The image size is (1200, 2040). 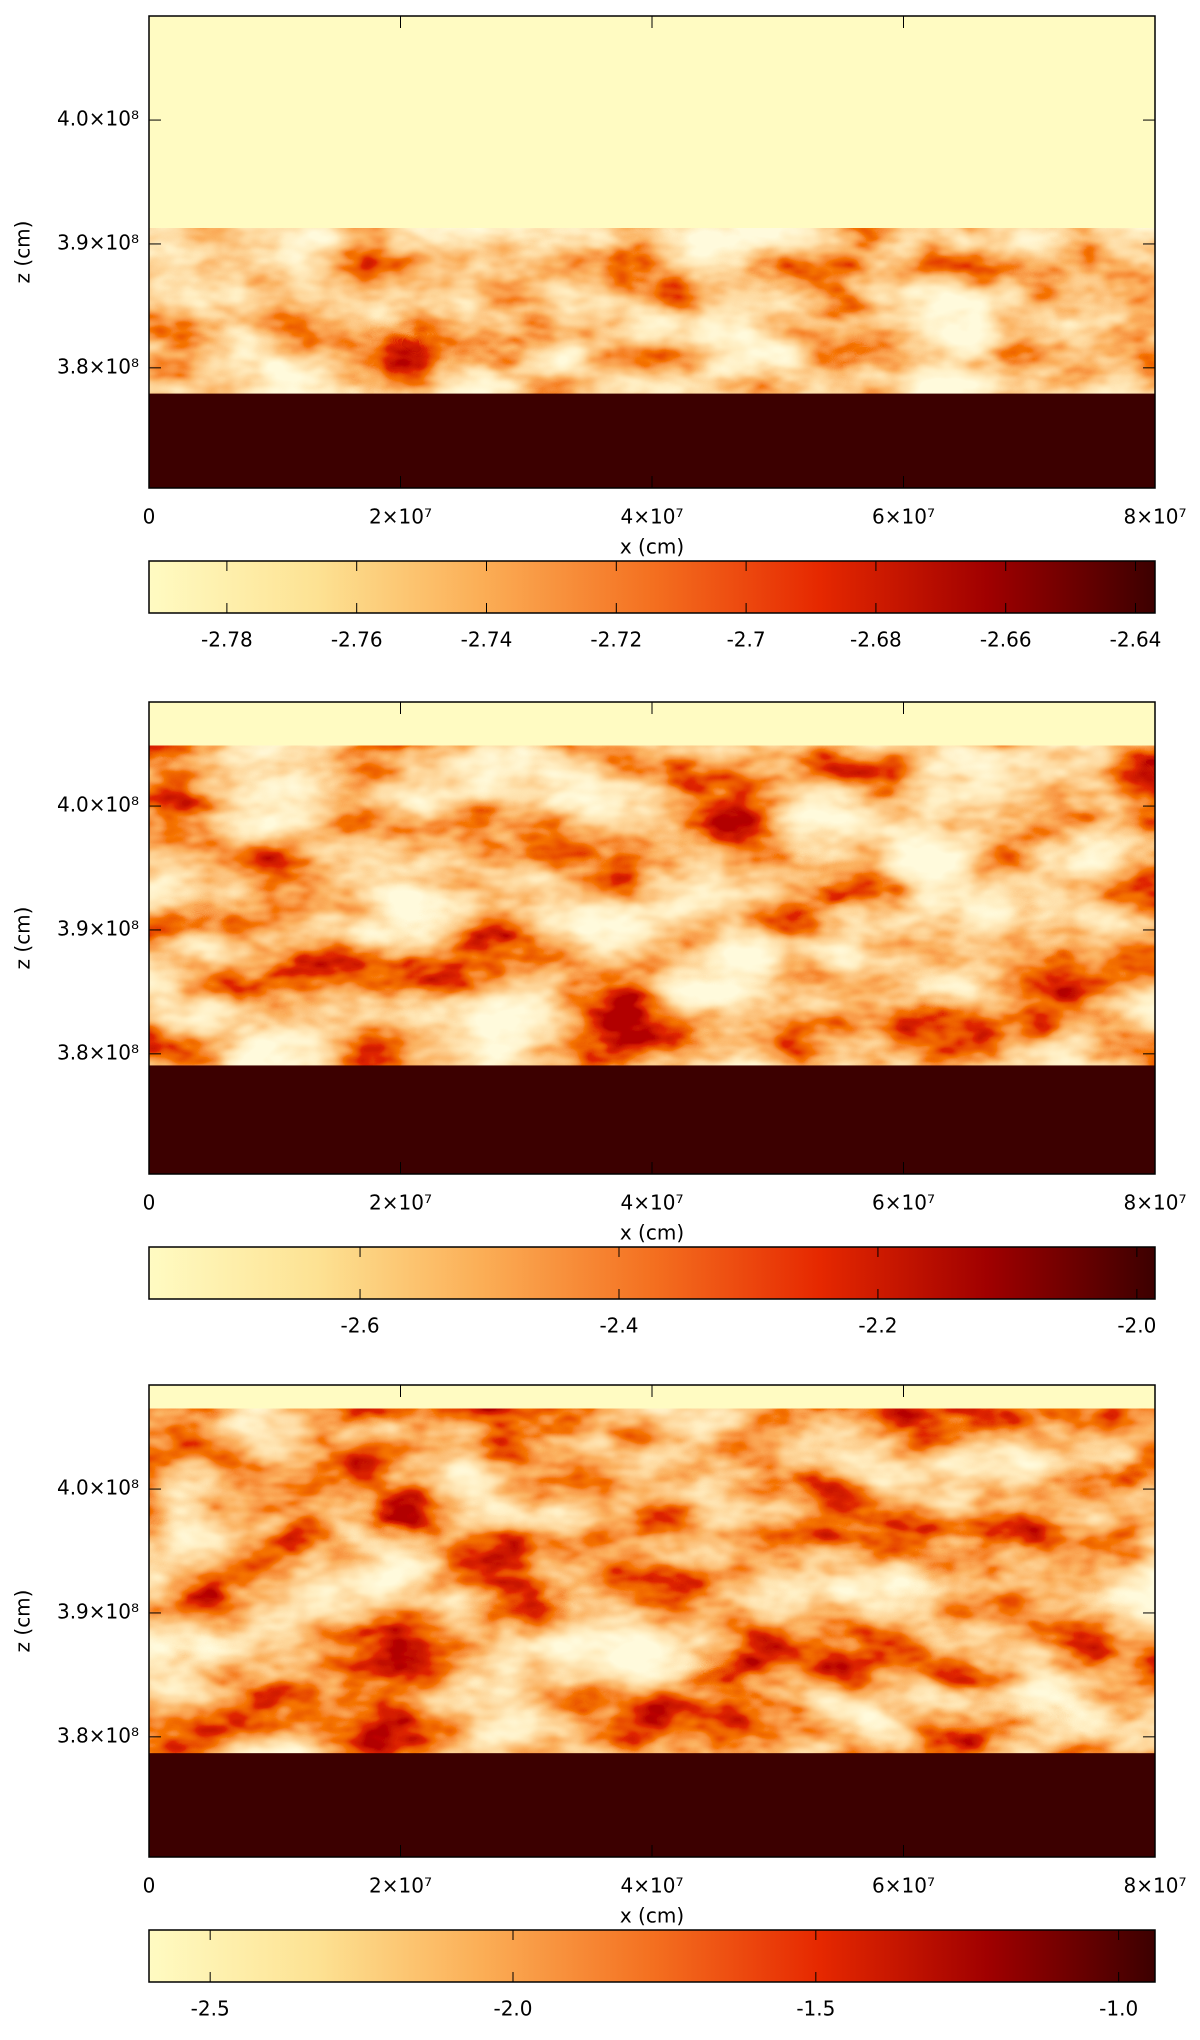 What do you see at coordinates (1136, 640) in the screenshot?
I see `colorbar-tick-label: -2.64` at bounding box center [1136, 640].